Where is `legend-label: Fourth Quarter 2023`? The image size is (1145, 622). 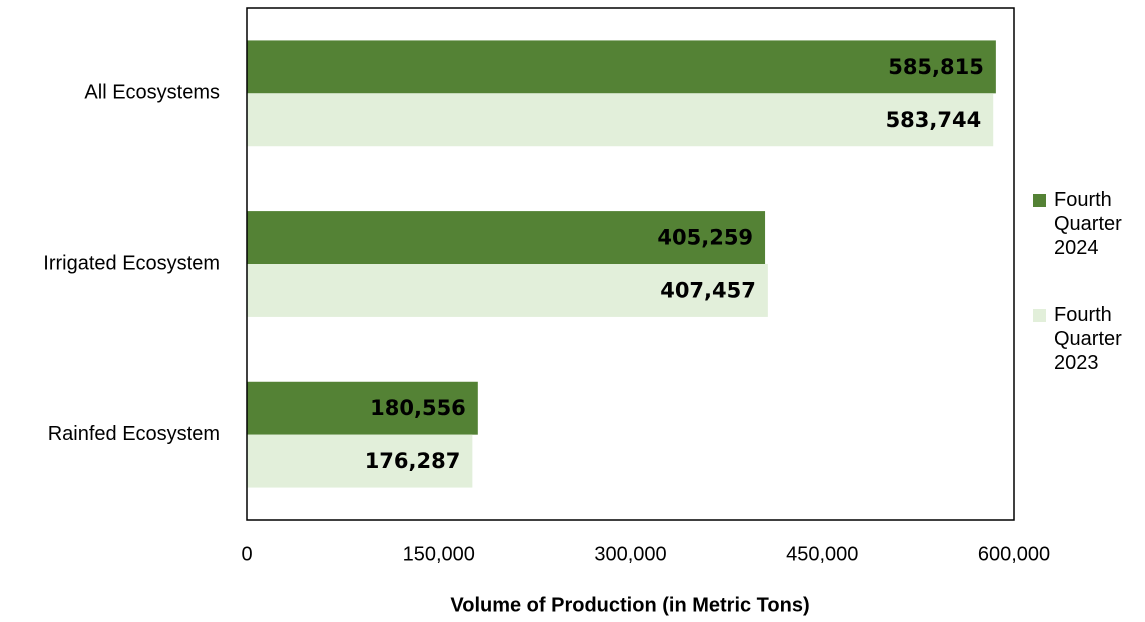 legend-label: Fourth Quarter 2023 is located at coordinates (1088, 339).